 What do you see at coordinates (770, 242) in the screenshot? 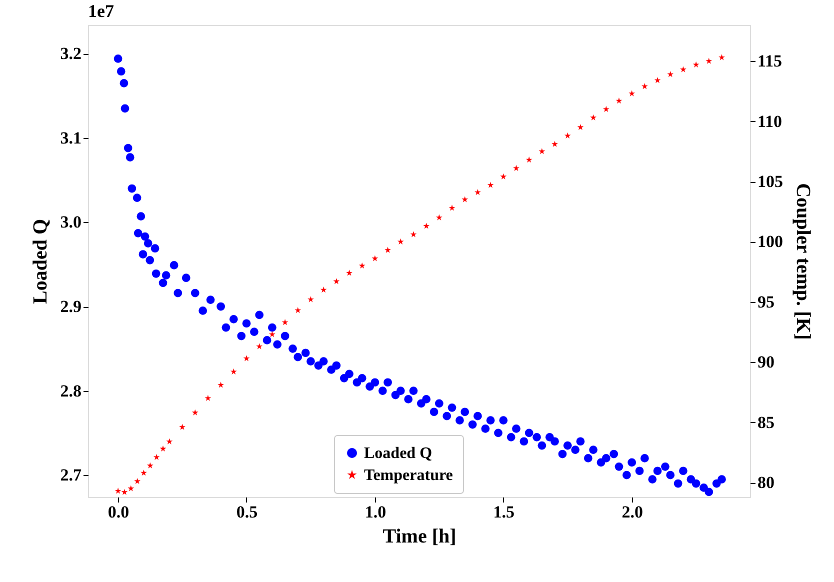
I see `y2-tick-label: 100` at bounding box center [770, 242].